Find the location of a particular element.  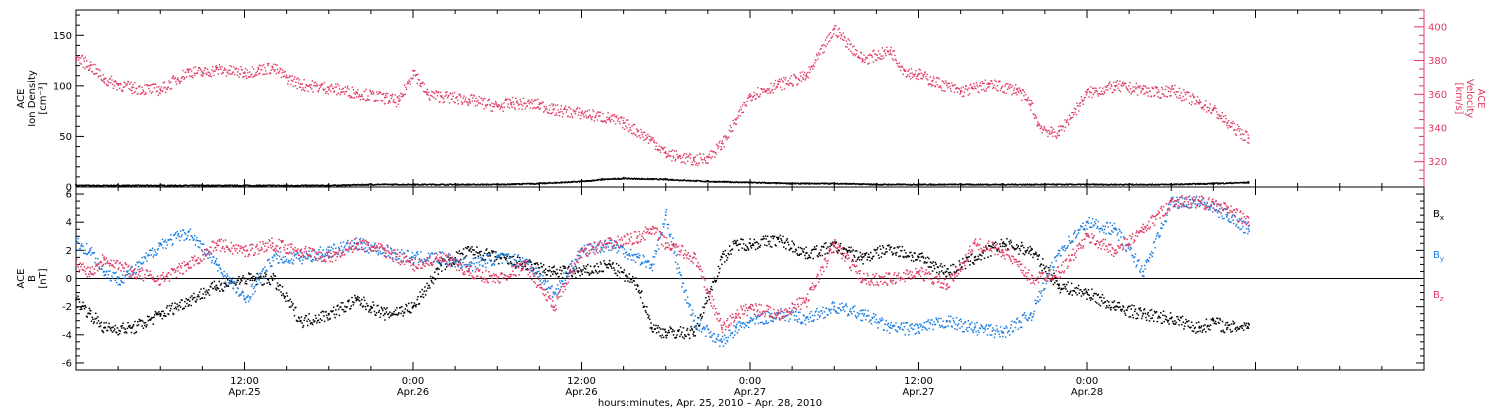

top-right-axis-title-line: [km/s] is located at coordinates (1458, 99).